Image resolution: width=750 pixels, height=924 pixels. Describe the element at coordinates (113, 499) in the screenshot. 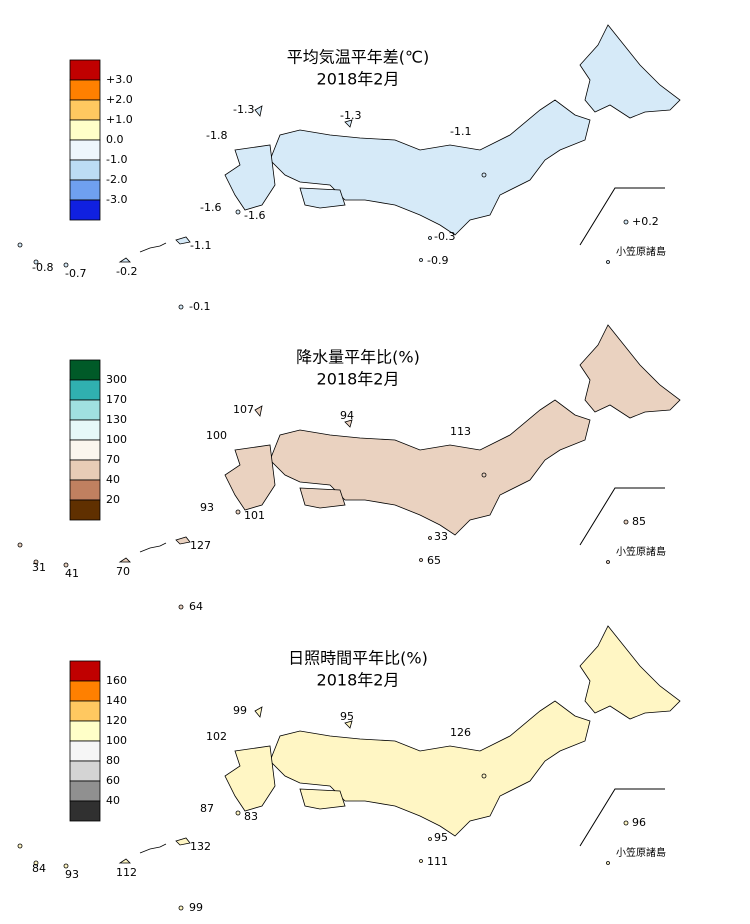

I see `legend-label: 20` at that location.